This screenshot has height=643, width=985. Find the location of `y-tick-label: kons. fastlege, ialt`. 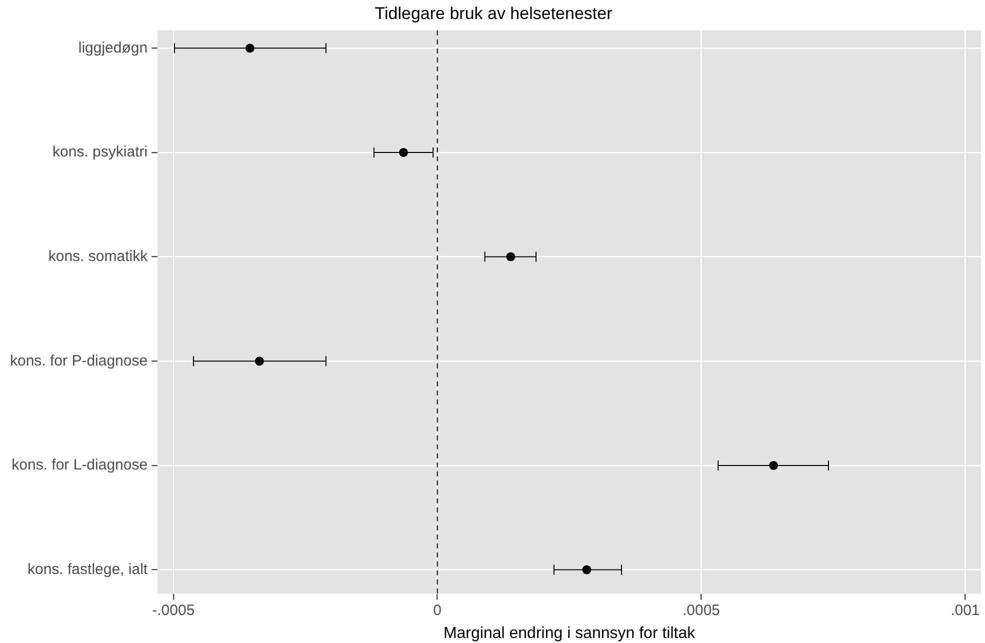

y-tick-label: kons. fastlege, ialt is located at coordinates (88, 569).